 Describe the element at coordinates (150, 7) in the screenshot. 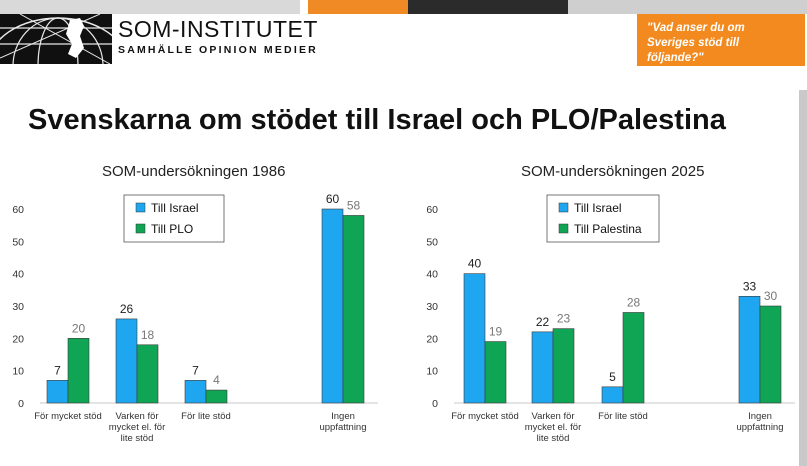

I see `top-strip-left` at that location.